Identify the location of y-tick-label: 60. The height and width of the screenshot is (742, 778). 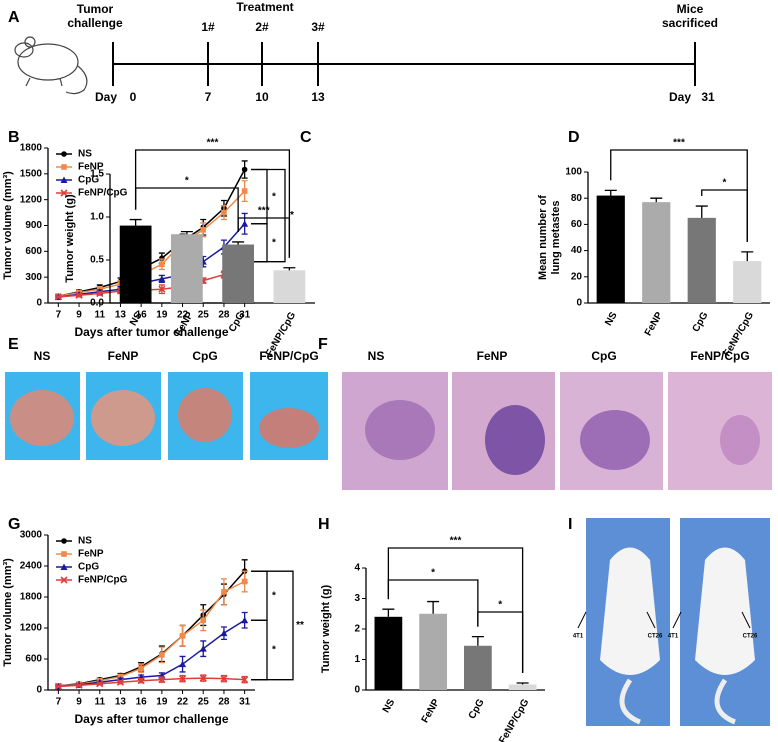
(577, 224).